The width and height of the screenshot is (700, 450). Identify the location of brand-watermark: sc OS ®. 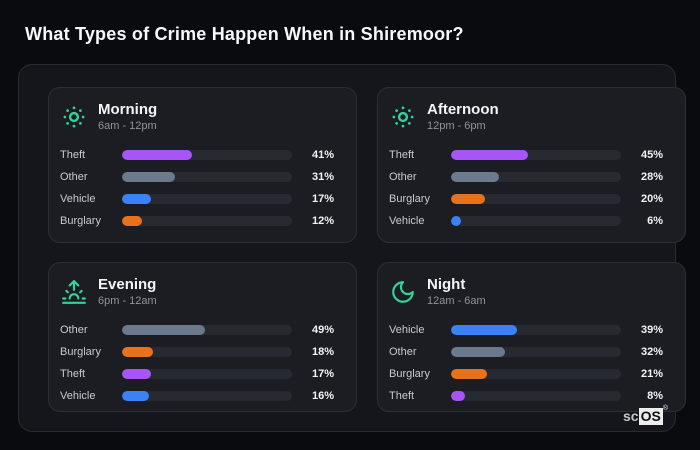
(645, 415).